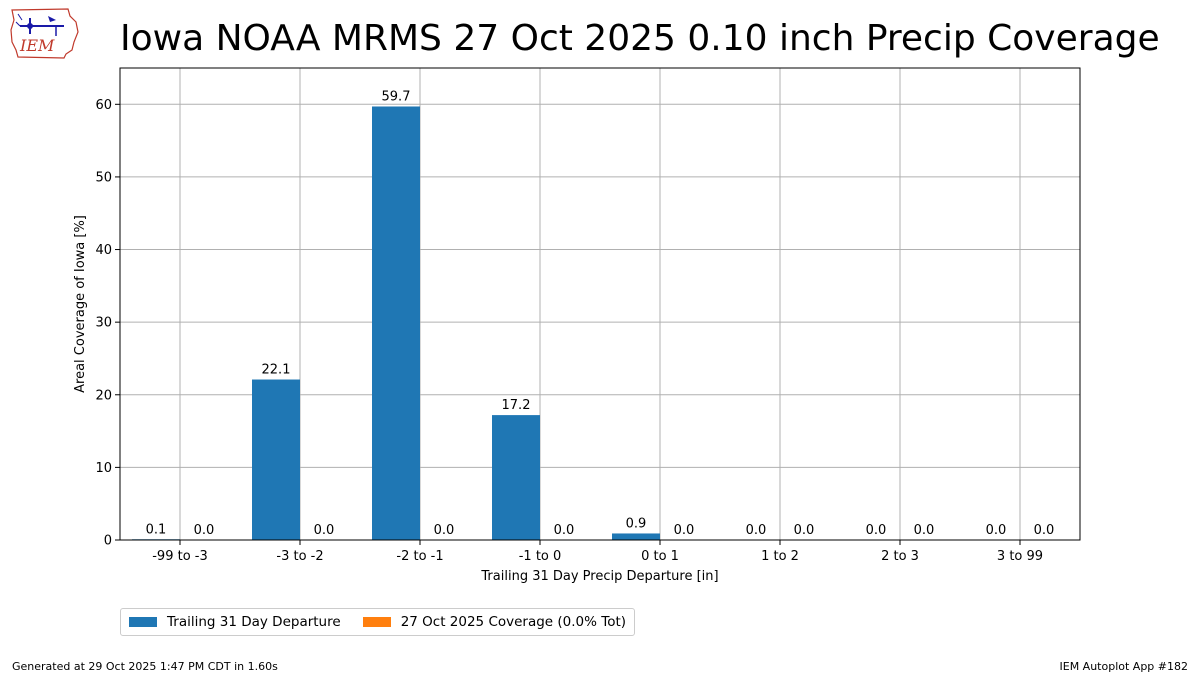 The image size is (1200, 675). I want to click on legend-item-coverage: 27 Oct 2025 Coverage (0.0% Tot), so click(494, 622).